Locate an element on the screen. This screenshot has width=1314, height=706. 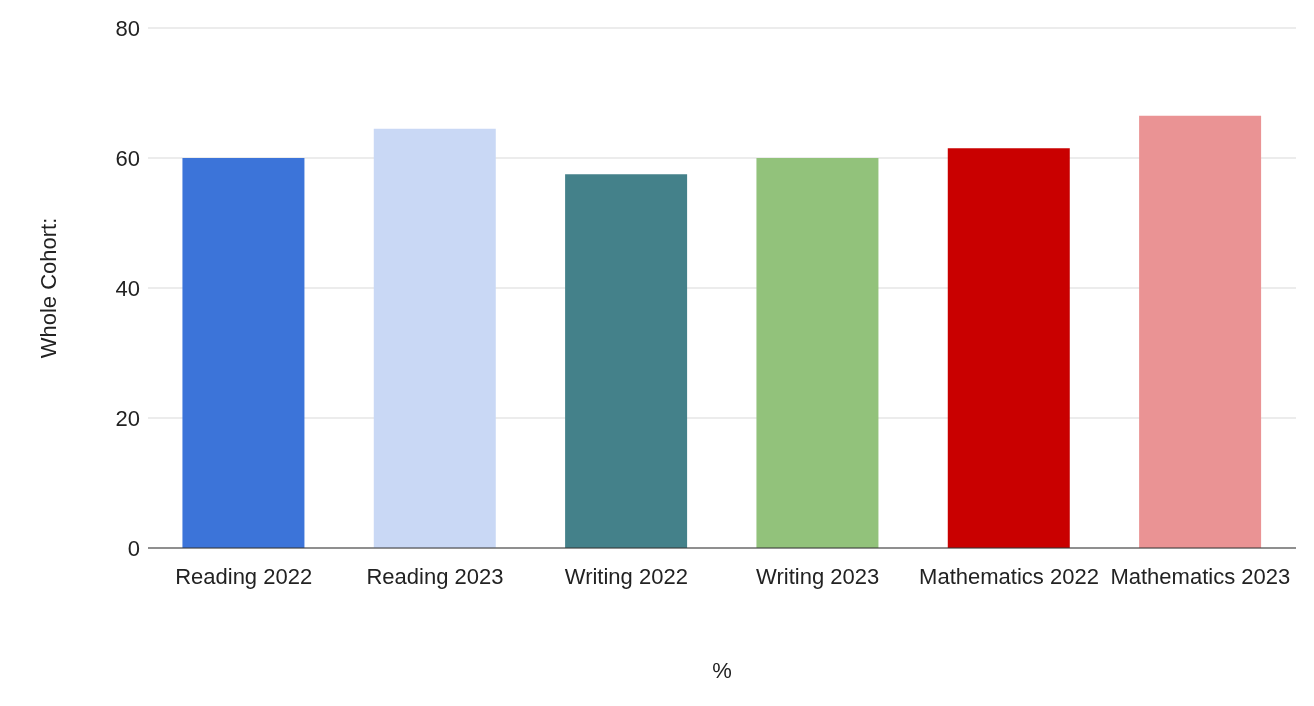
x-tick-label: Writing 2022 is located at coordinates (626, 576).